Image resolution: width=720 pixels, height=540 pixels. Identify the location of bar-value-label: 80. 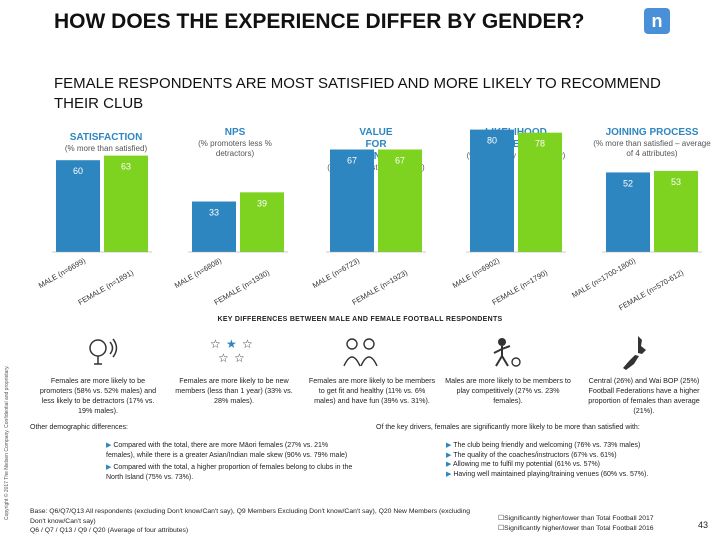
(492, 141).